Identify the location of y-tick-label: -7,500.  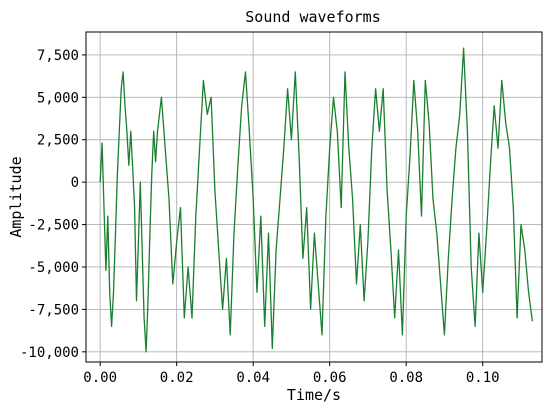
(53, 310).